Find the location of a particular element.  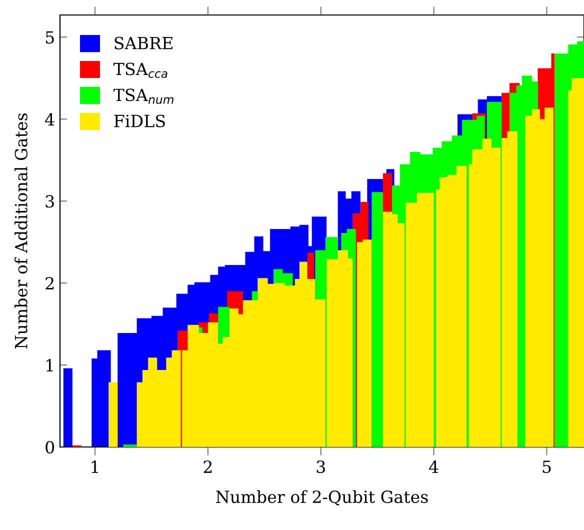

x-tick-label: 2 is located at coordinates (208, 466).